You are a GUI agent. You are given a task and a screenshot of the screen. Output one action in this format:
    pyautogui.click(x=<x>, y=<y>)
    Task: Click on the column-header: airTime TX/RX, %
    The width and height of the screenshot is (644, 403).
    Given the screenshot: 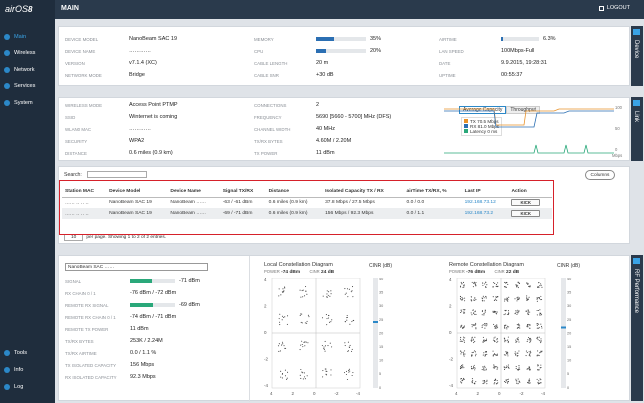 What is the action you would take?
    pyautogui.click(x=432, y=192)
    